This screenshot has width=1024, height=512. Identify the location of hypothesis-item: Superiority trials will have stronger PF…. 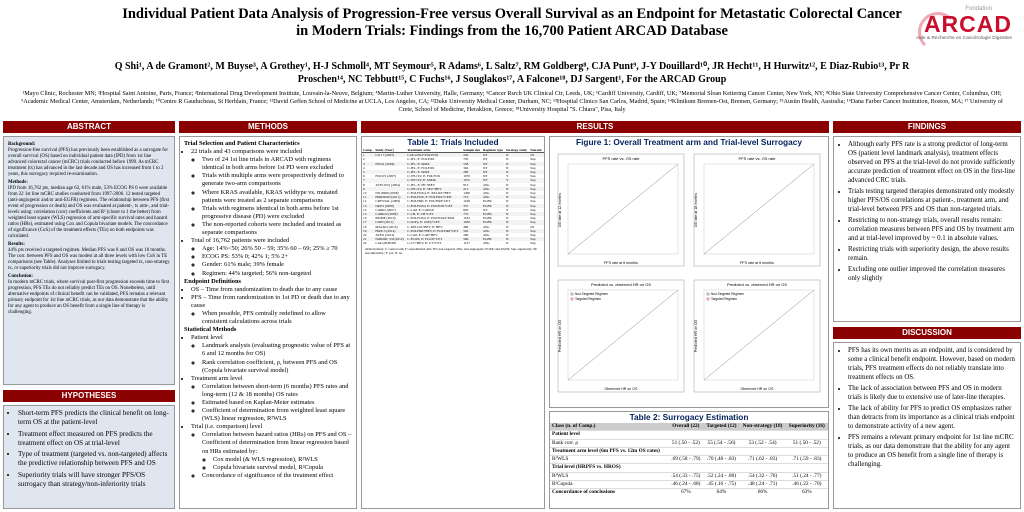
(94, 480).